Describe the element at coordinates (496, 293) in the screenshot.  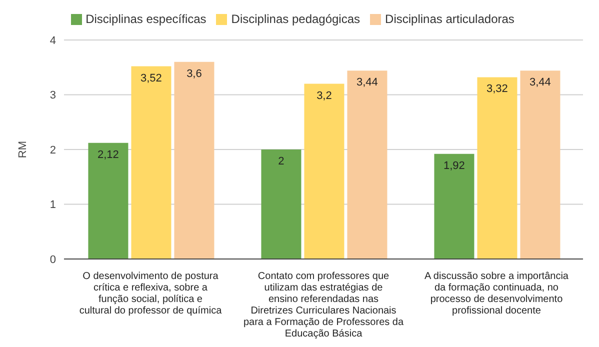
I see `x-tick-label: A discussão sobre a importância da formação continuada, no processo de desenvolvimento profissional docente` at that location.